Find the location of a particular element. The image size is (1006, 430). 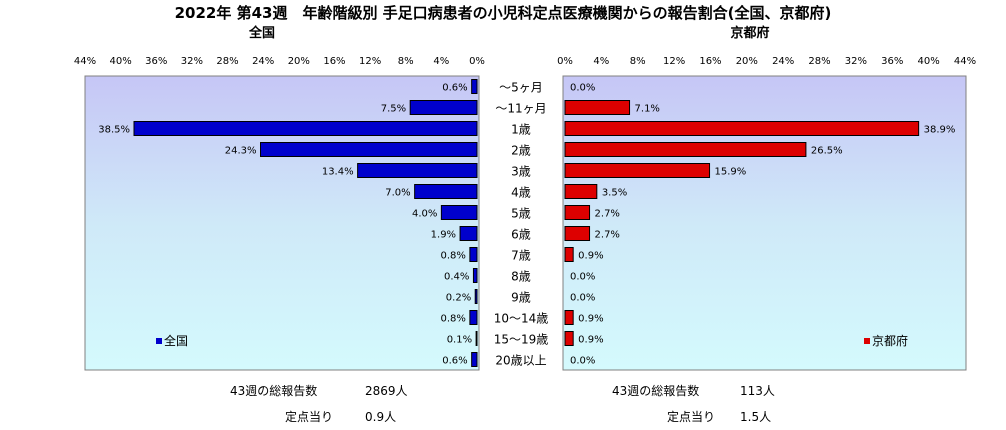

category-label: 3歳 is located at coordinates (521, 172).